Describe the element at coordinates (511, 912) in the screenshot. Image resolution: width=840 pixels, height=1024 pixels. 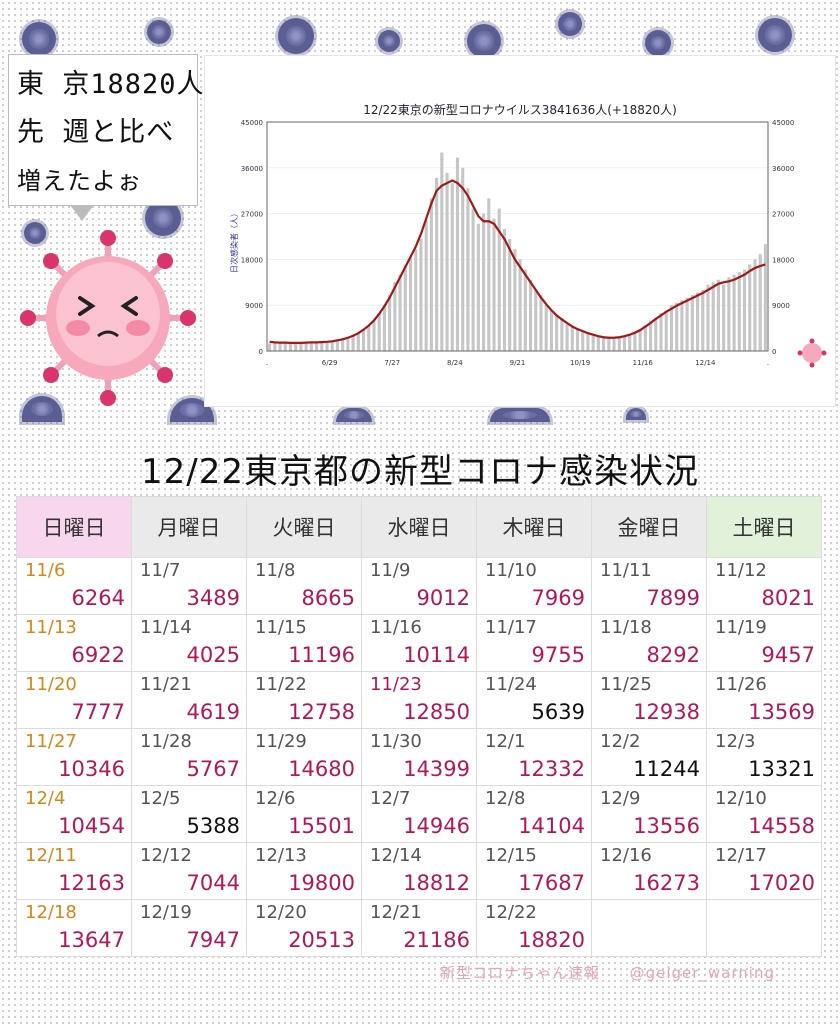
I see `date-label: 12/22` at that location.